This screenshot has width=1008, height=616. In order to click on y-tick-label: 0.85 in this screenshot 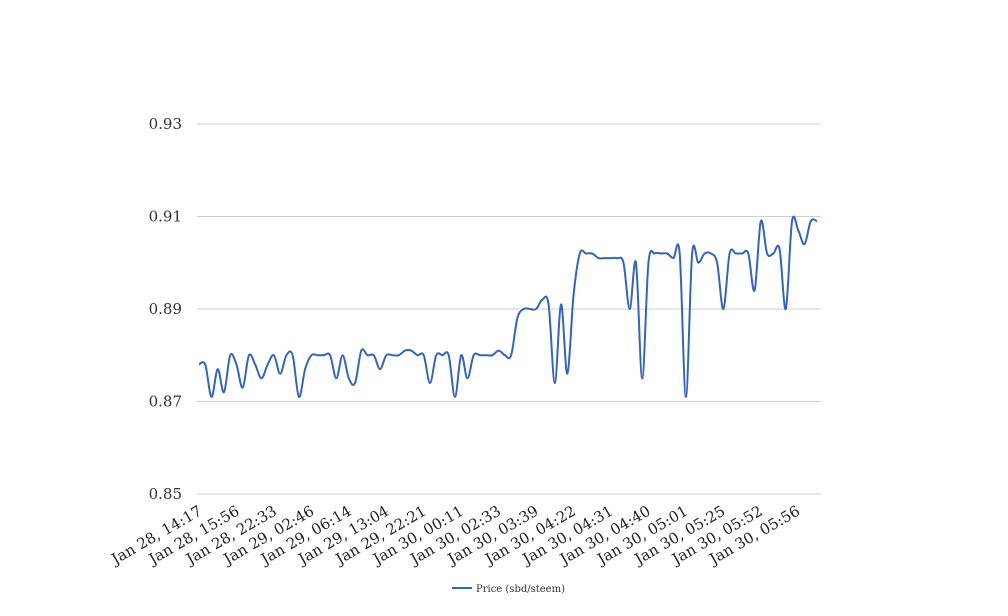, I will do `click(165, 494)`.